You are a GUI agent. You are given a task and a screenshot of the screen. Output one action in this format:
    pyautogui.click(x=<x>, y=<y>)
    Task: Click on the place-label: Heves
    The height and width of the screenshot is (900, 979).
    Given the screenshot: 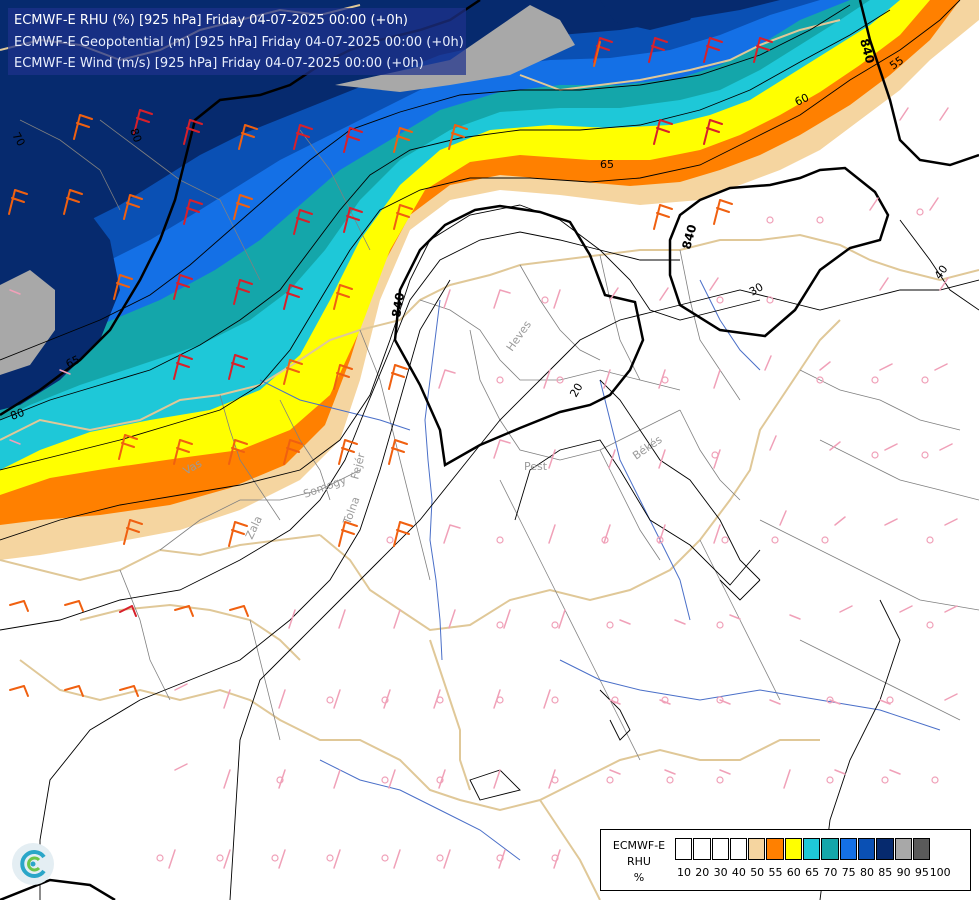 What is the action you would take?
    pyautogui.click(x=519, y=336)
    